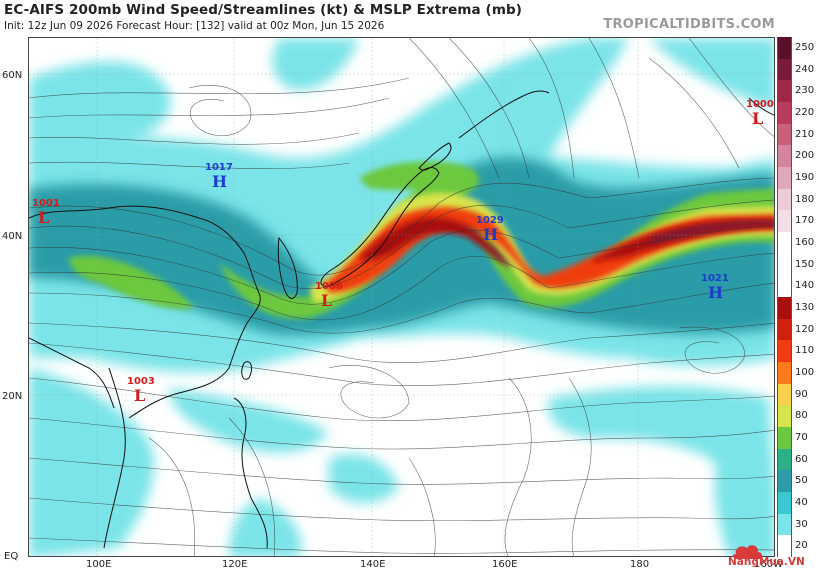  Describe the element at coordinates (805, 177) in the screenshot. I see `colorbar-label: 190` at that location.